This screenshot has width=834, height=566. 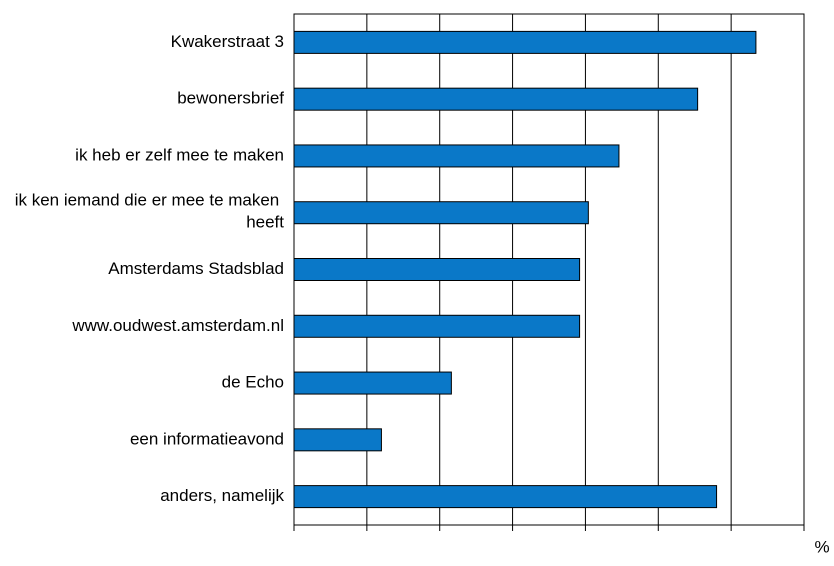 I want to click on y-tick-label: een informatieavond, so click(x=207, y=438).